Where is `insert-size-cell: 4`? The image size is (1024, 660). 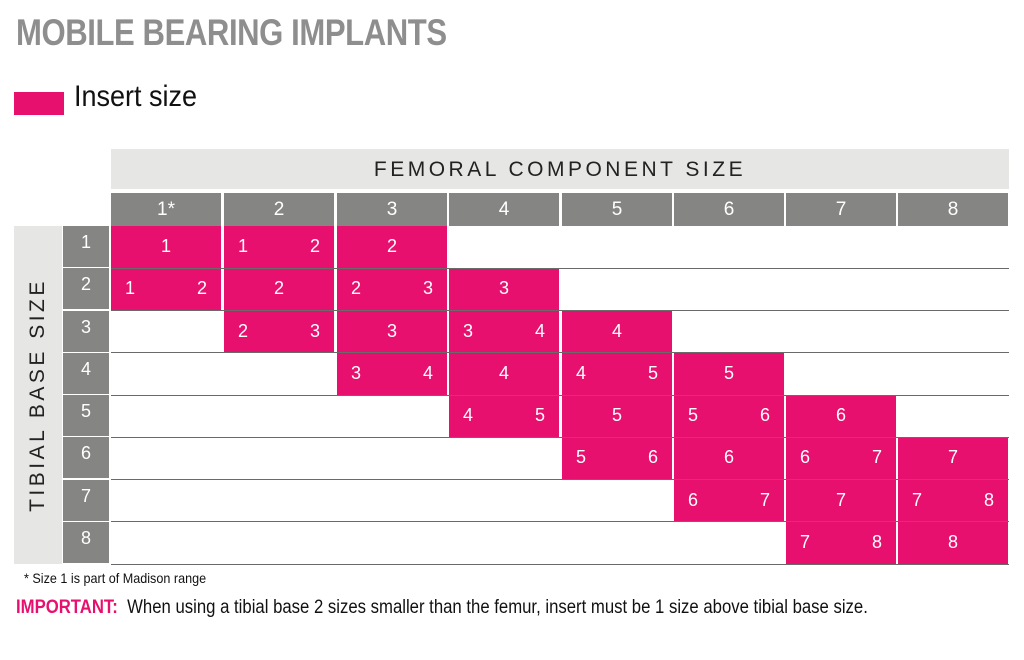 insert-size-cell: 4 is located at coordinates (617, 331).